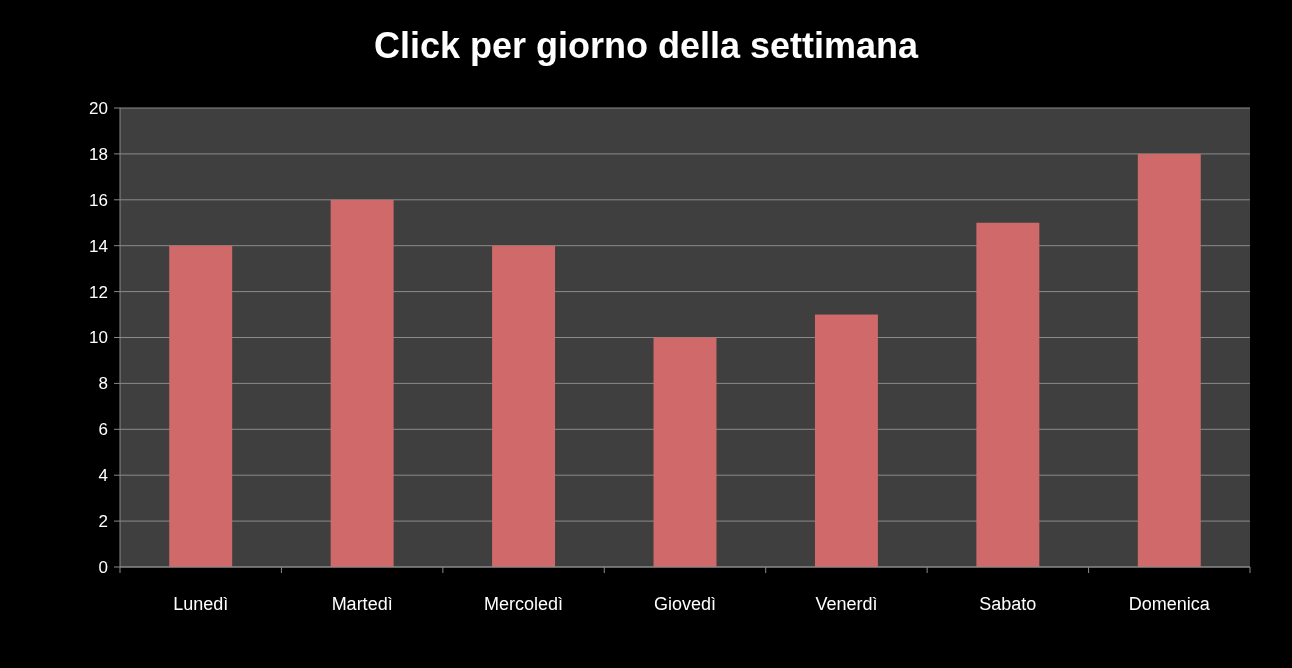  What do you see at coordinates (103, 567) in the screenshot?
I see `y-tick-label: 0` at bounding box center [103, 567].